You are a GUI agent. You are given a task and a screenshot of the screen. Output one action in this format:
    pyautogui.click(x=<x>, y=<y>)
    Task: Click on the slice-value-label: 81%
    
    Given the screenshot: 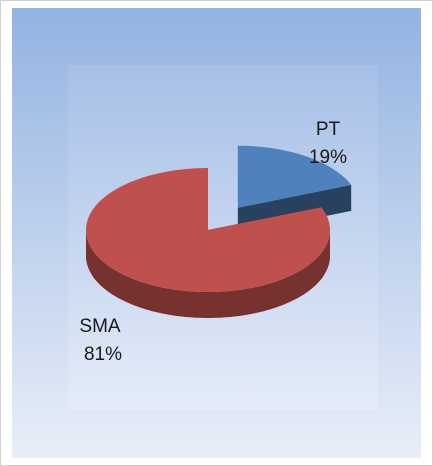 What is the action you would take?
    pyautogui.click(x=103, y=354)
    